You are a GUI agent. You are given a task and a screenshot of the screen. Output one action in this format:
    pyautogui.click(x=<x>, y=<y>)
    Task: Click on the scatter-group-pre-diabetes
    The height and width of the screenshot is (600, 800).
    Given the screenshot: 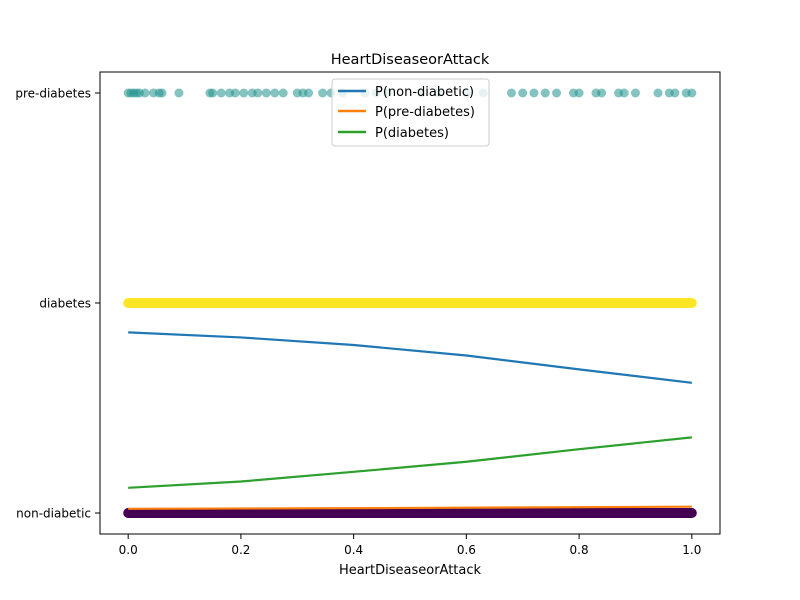 What is the action you would take?
    pyautogui.click(x=410, y=93)
    